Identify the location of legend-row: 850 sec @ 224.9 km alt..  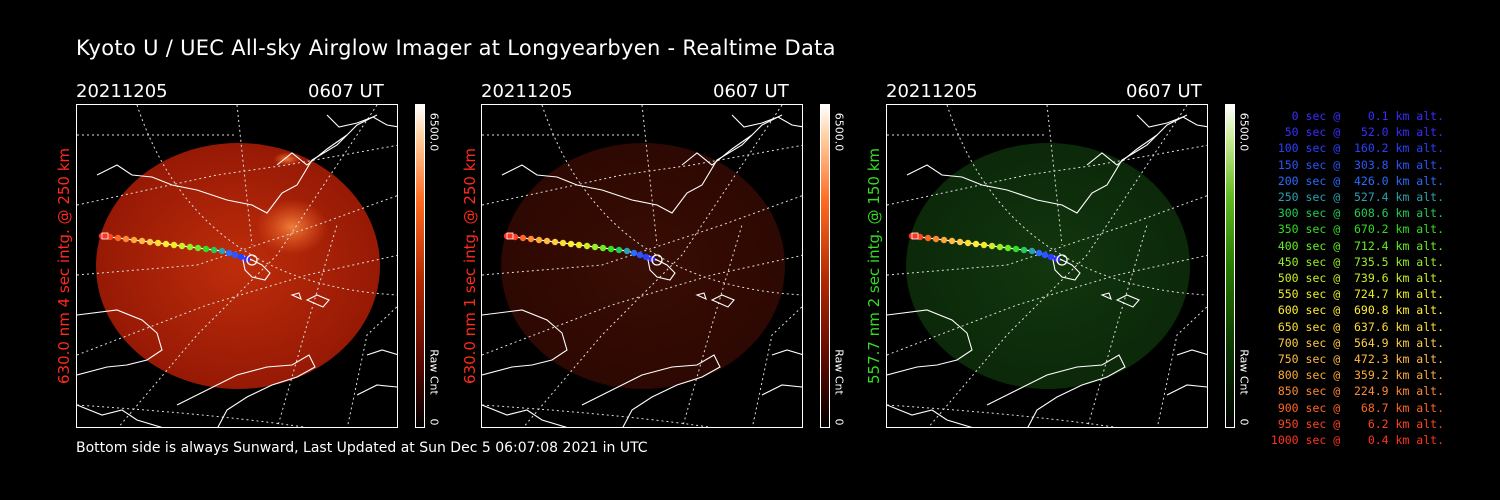
(1357, 391).